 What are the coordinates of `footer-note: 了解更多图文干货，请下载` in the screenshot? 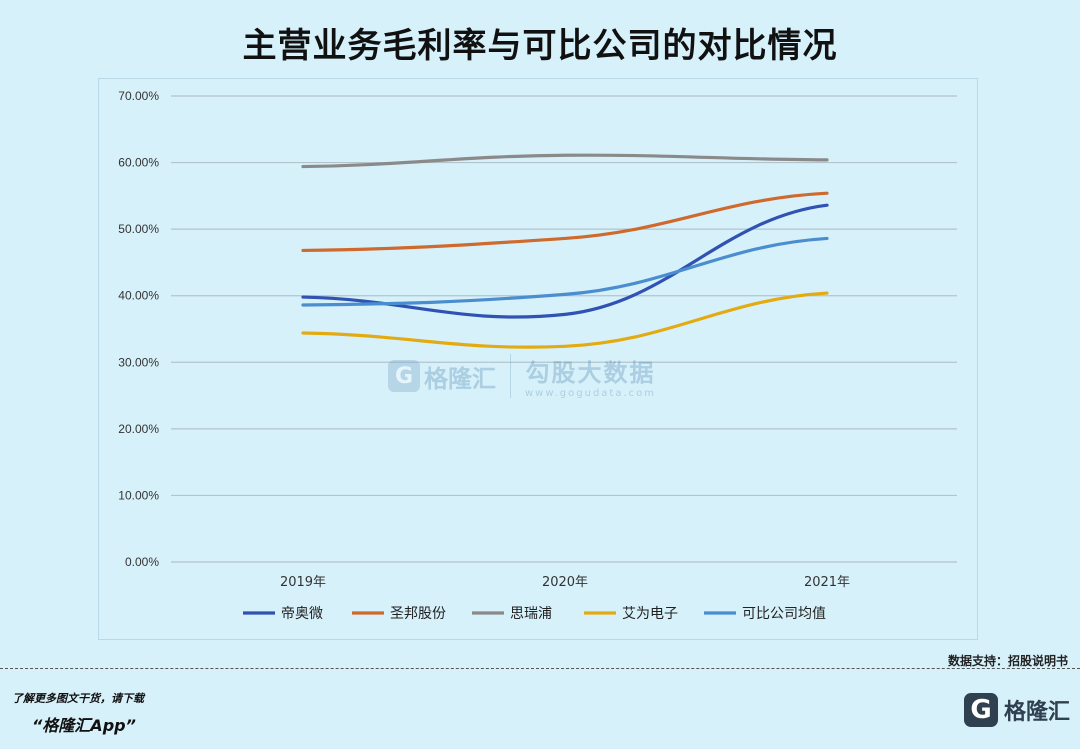 It's located at (78, 698).